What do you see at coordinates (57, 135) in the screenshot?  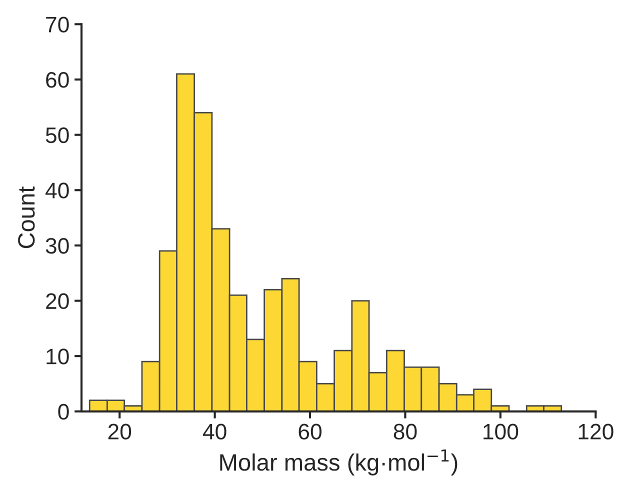 I see `y-tick-label: 50` at bounding box center [57, 135].